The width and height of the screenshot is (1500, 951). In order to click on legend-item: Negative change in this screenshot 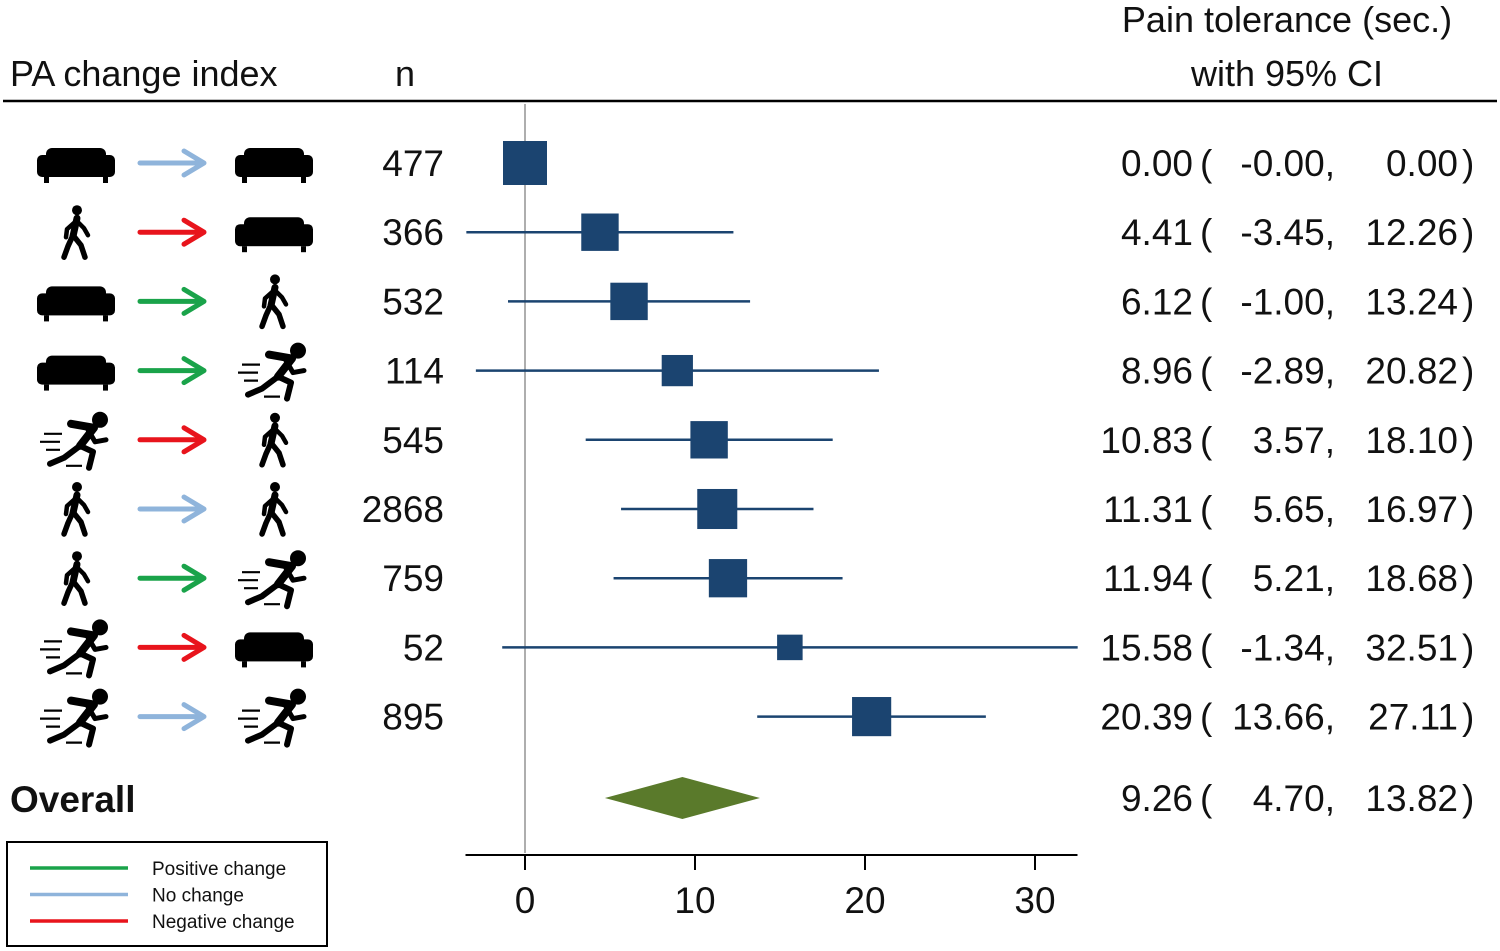, I will do `click(162, 922)`.